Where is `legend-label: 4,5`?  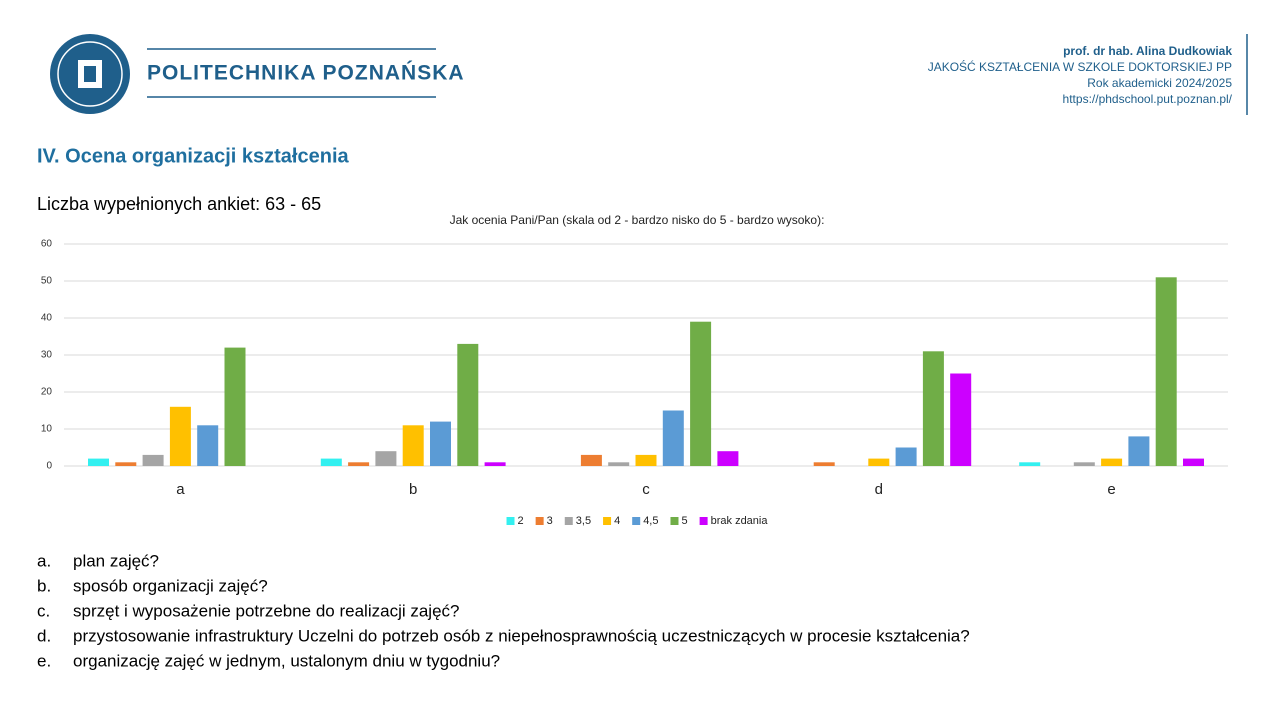 legend-label: 4,5 is located at coordinates (650, 521).